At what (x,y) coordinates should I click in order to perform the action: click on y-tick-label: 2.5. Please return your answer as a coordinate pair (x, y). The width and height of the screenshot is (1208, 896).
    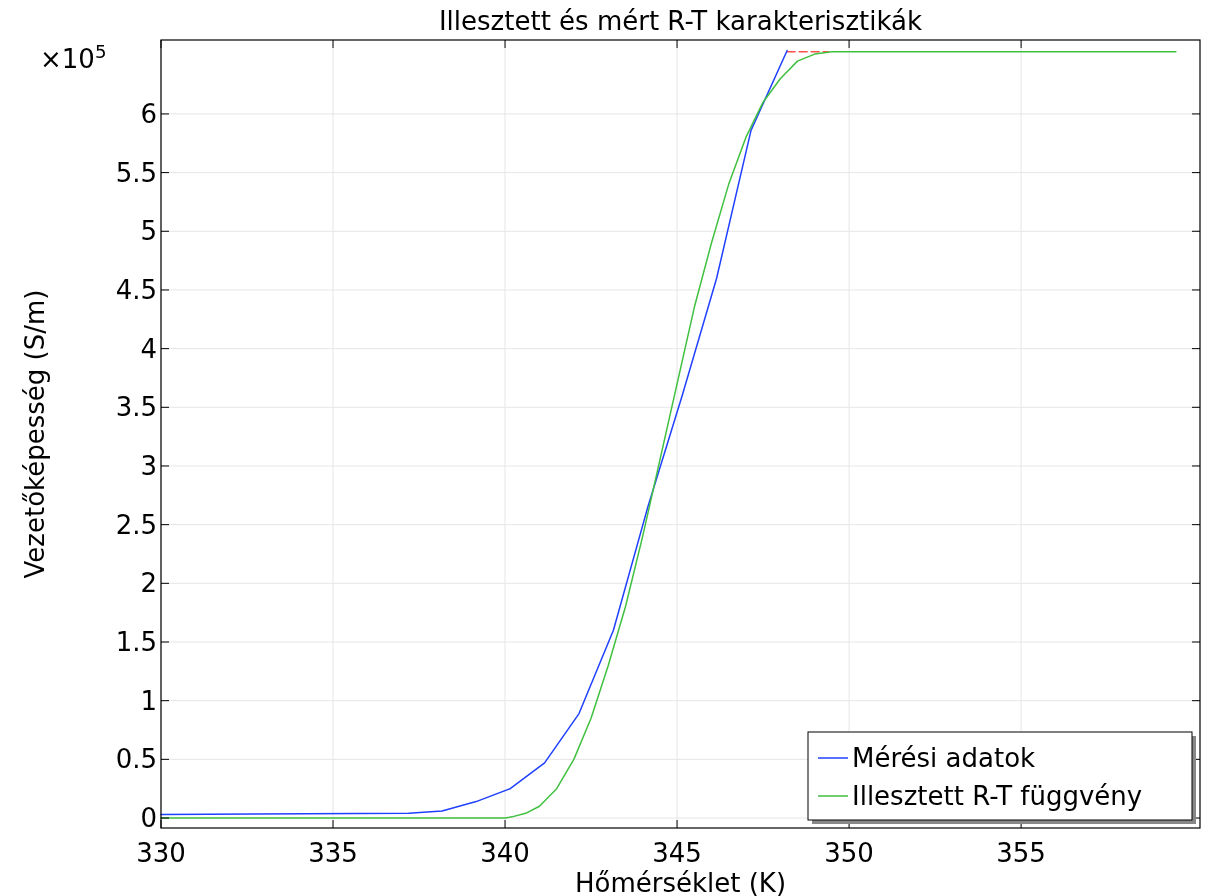
    Looking at the image, I should click on (136, 524).